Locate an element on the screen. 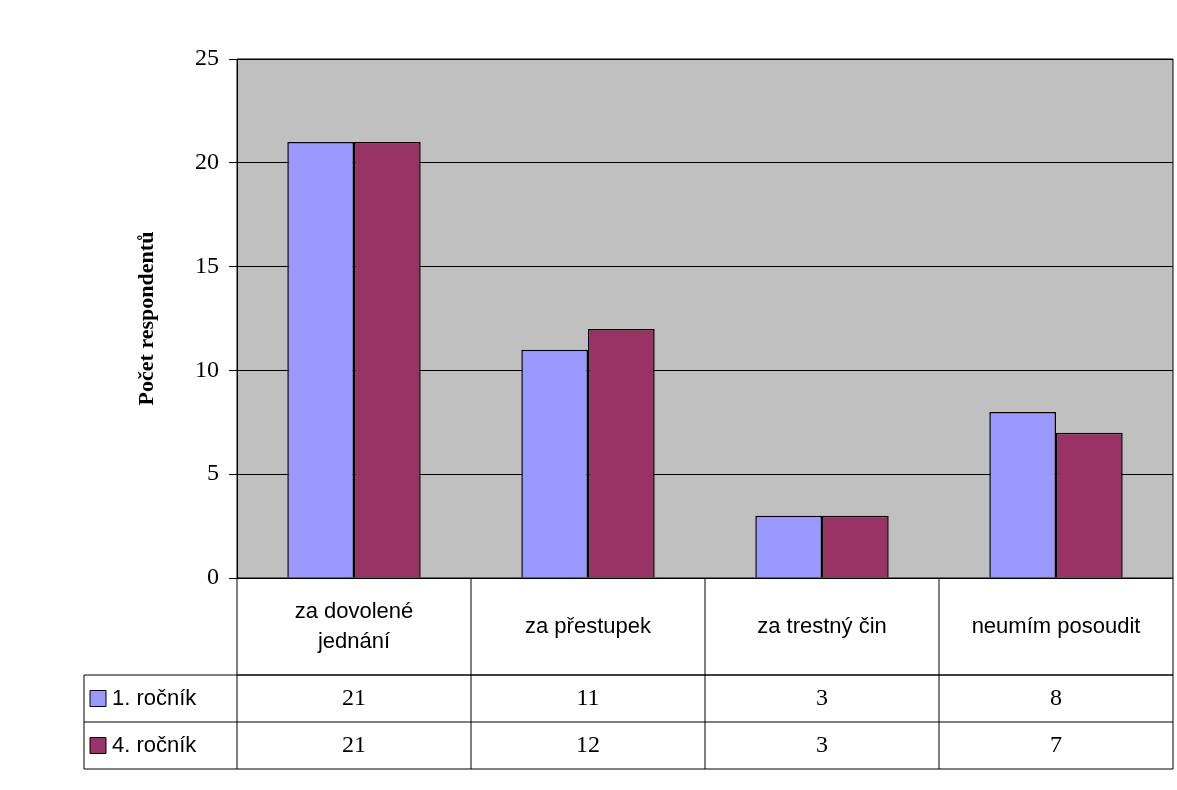  data-label: 12 is located at coordinates (588, 743).